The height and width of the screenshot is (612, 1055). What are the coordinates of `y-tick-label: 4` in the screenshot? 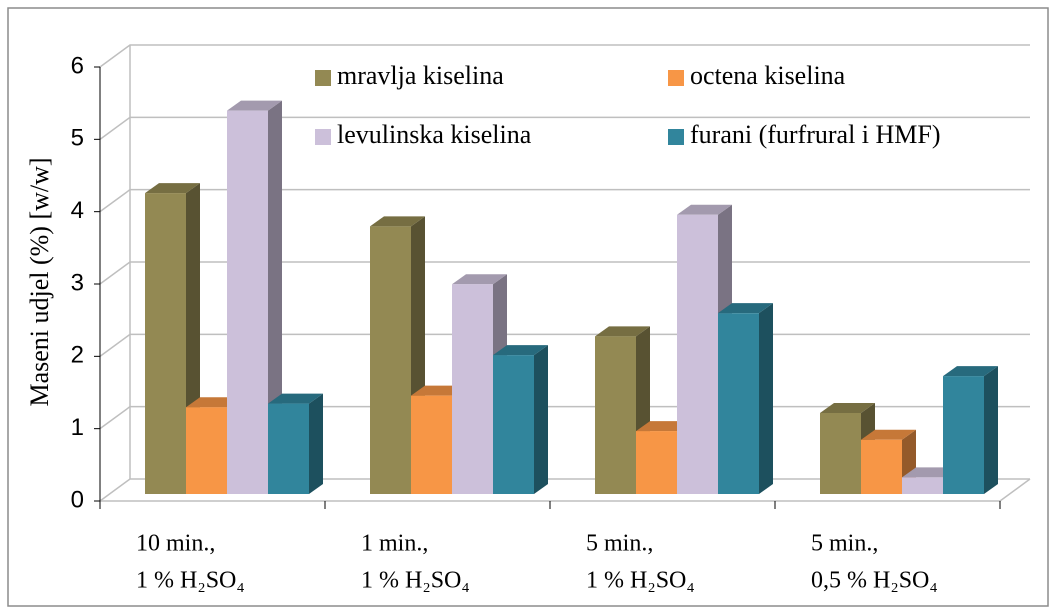 It's located at (77, 210).